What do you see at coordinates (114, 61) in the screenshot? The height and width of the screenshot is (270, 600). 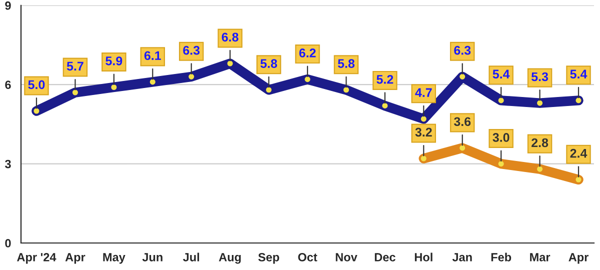 I see `data-label: 5.9` at bounding box center [114, 61].